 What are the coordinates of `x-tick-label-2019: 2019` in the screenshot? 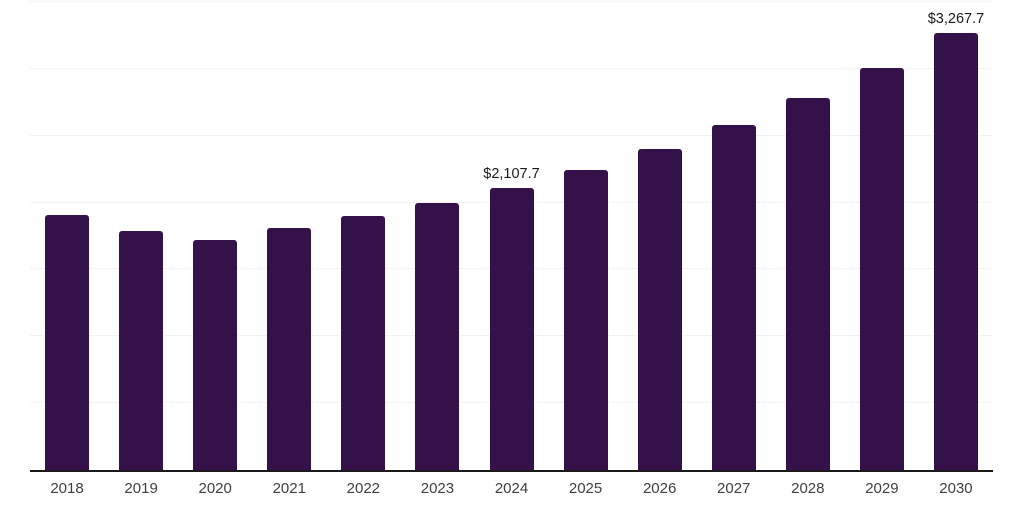 It's located at (141, 488).